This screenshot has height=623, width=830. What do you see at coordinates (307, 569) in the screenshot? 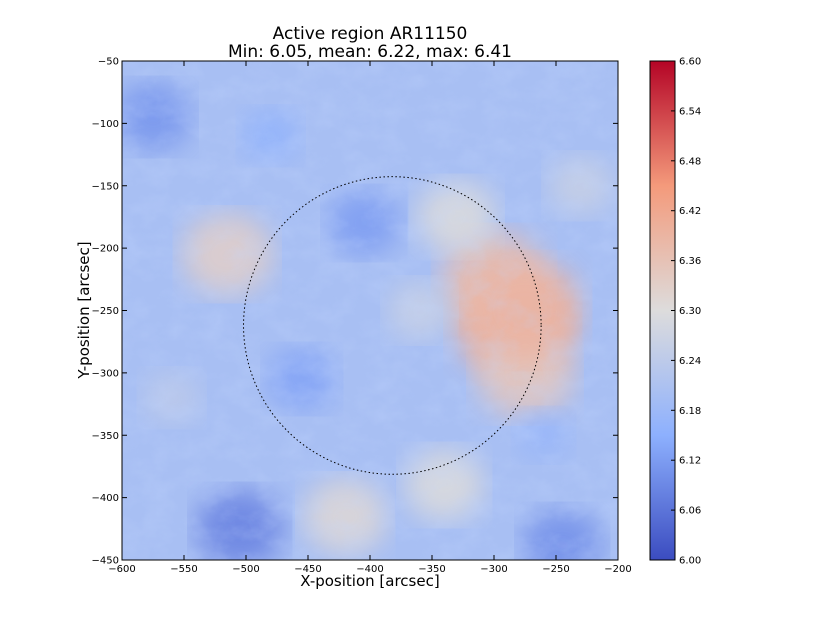
I see `x-tick-label: −450` at bounding box center [307, 569].